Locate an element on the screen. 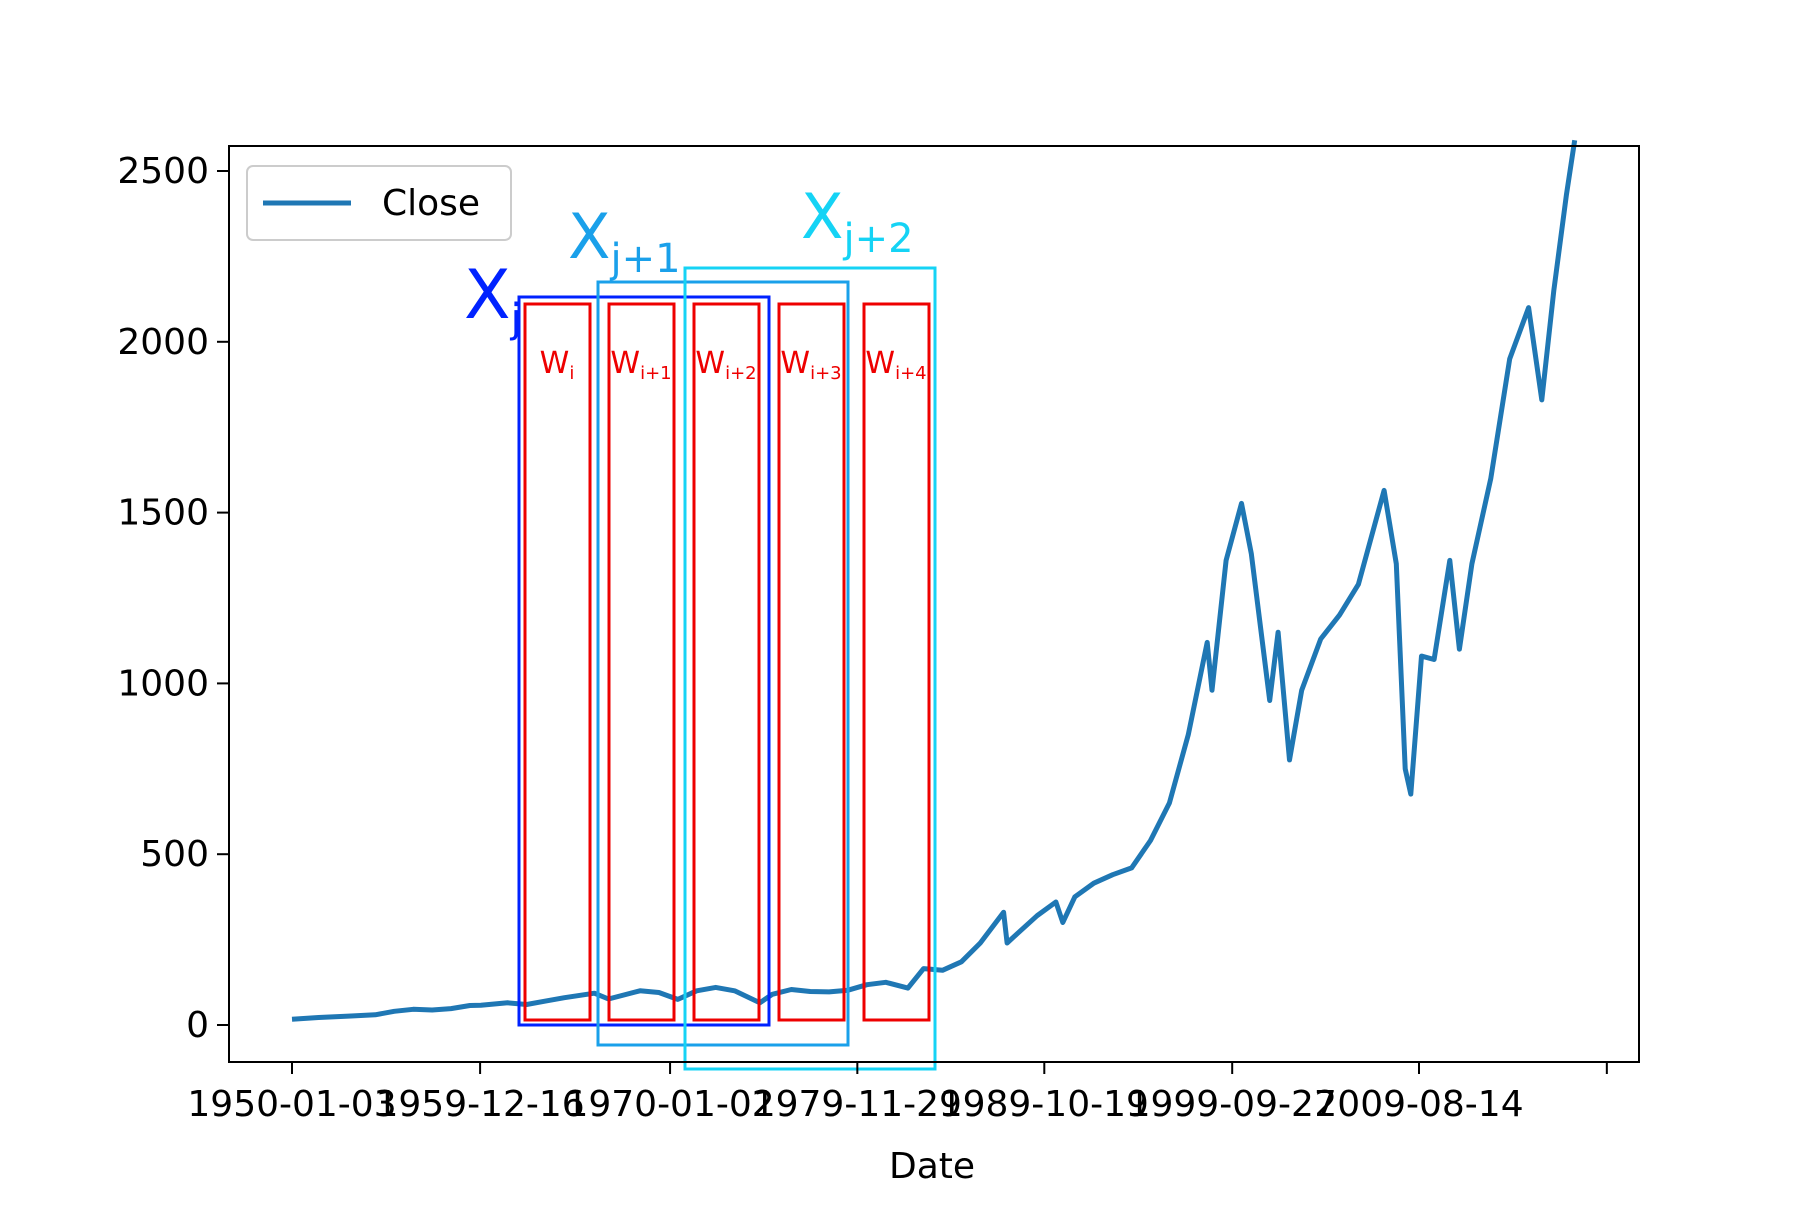 The height and width of the screenshot is (1205, 1800). window-label-sub: i is located at coordinates (571, 373).